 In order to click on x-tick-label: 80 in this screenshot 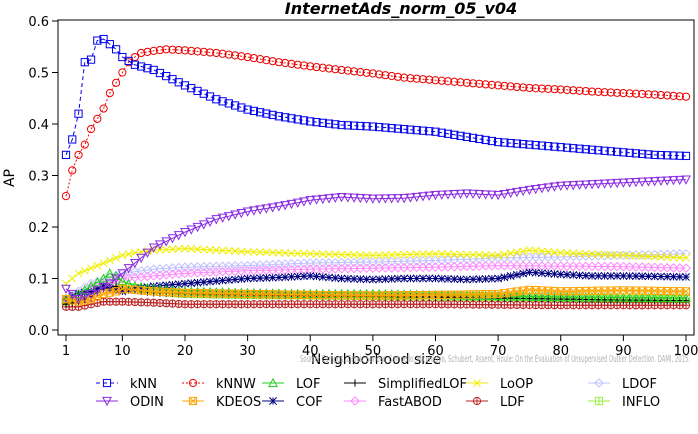, I will do `click(560, 351)`.